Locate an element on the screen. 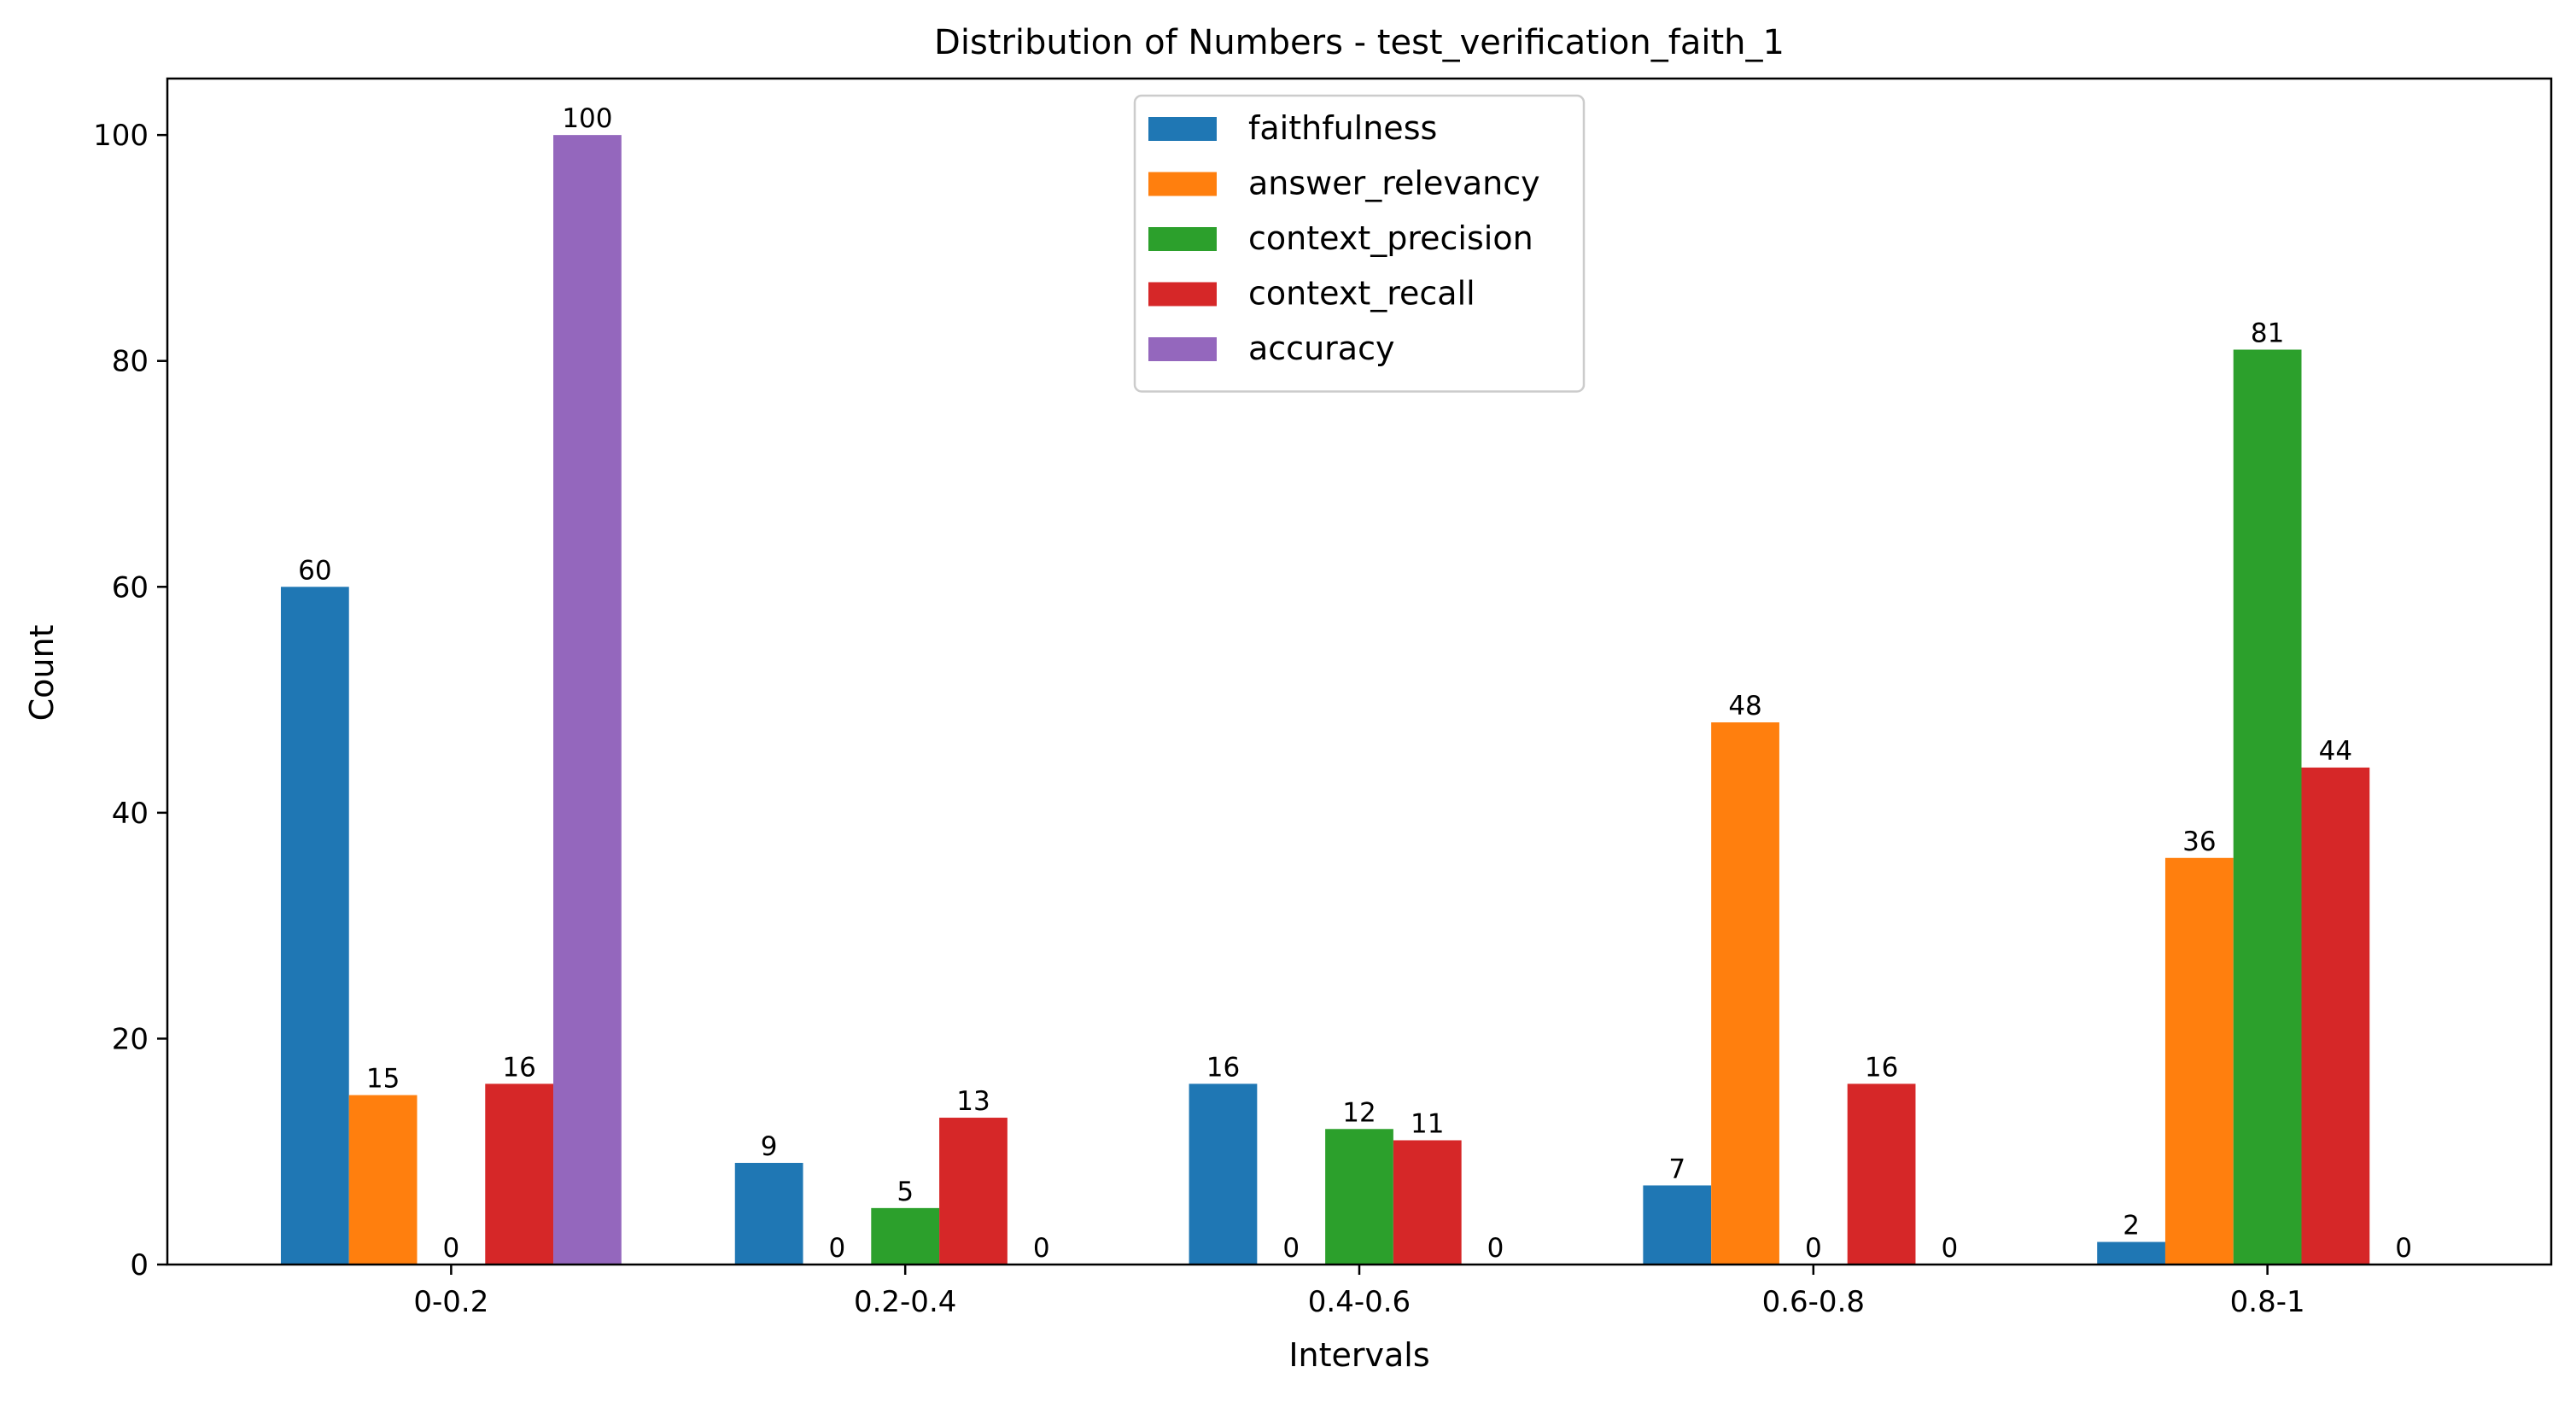  data-label-context_precision-3: 0 is located at coordinates (1813, 1249).